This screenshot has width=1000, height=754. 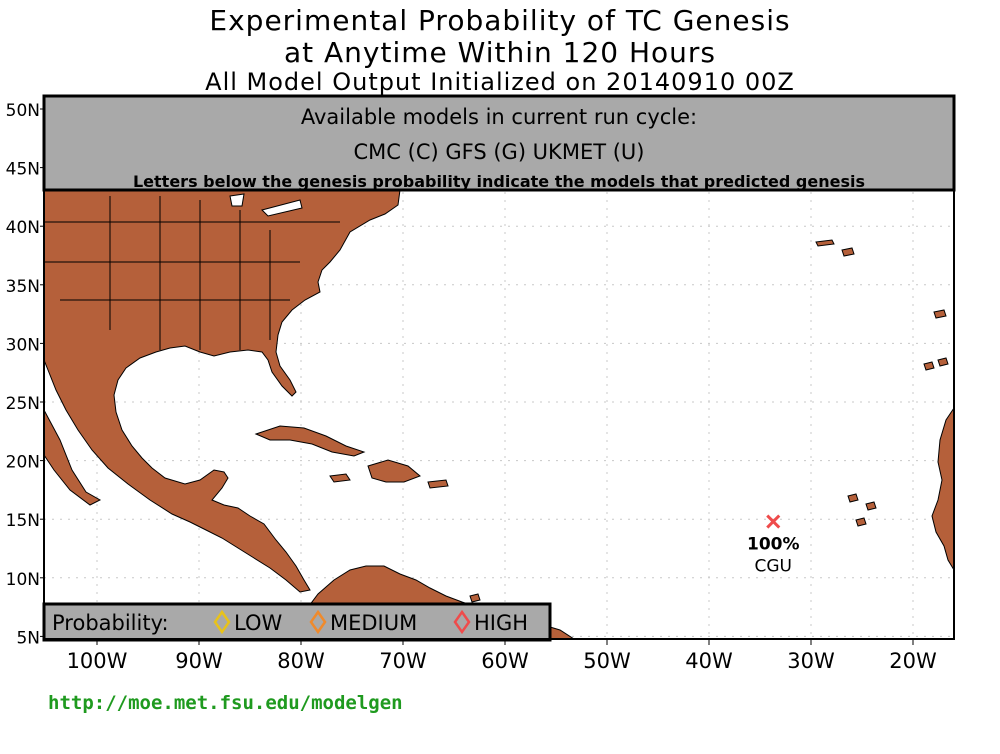 What do you see at coordinates (475, 598) in the screenshot?
I see `land-trinidad` at bounding box center [475, 598].